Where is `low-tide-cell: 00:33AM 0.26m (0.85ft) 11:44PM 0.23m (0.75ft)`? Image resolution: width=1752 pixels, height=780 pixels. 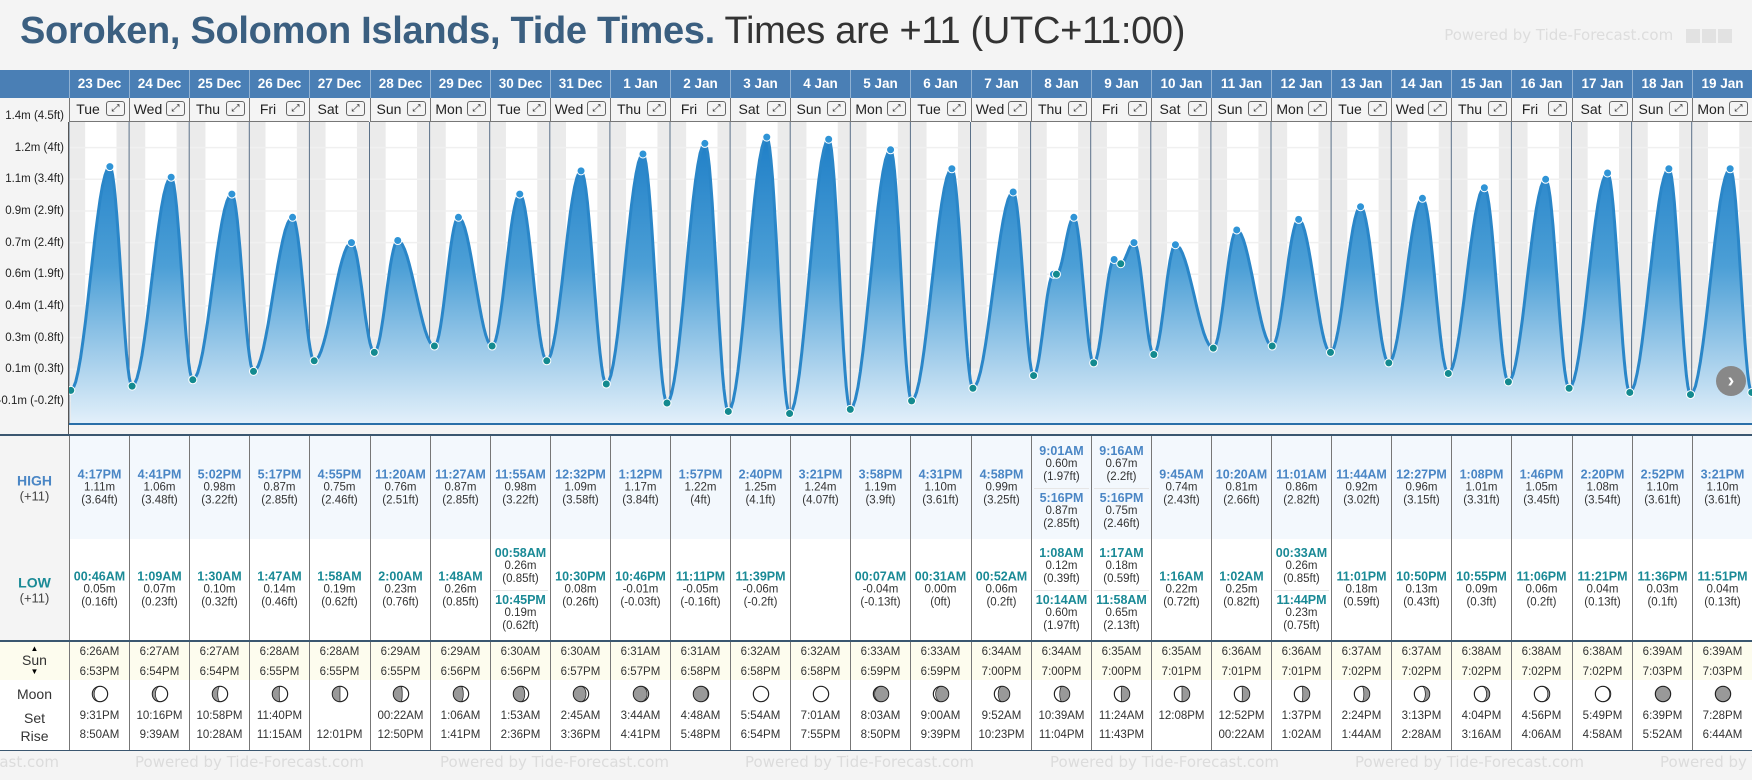
low-tide-cell: 00:33AM 0.26m (0.85ft) 11:44PM 0.23m (0.75ft) is located at coordinates (1301, 589).